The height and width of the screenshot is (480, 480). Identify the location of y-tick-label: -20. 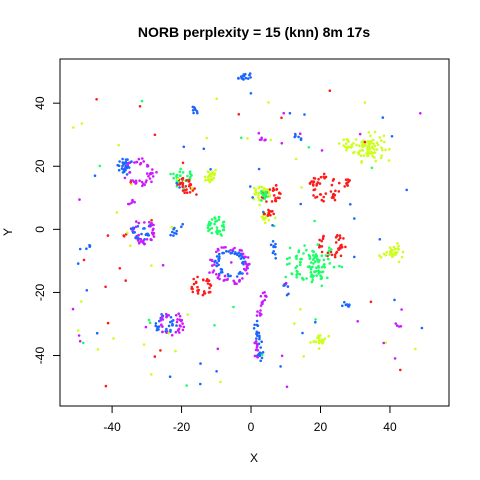
(40, 292).